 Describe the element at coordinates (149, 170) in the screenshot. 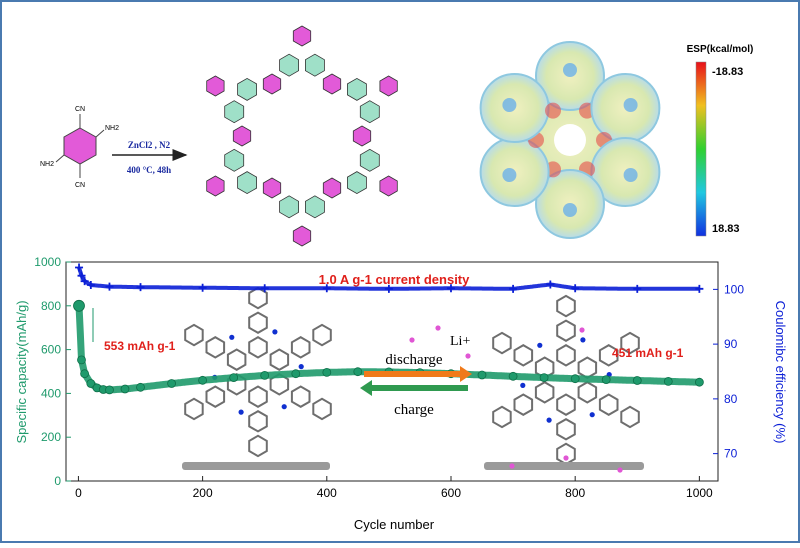

I see `reaction-conditions: 400 °C, 48h` at that location.